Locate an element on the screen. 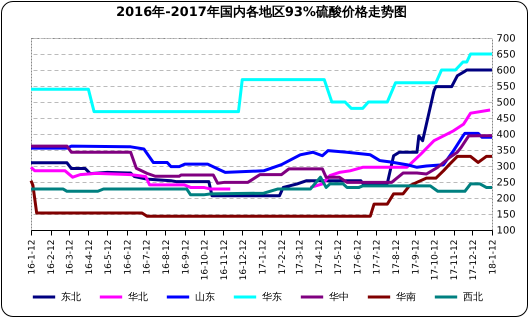  x-tick-label: 17-10-12 is located at coordinates (435, 260).